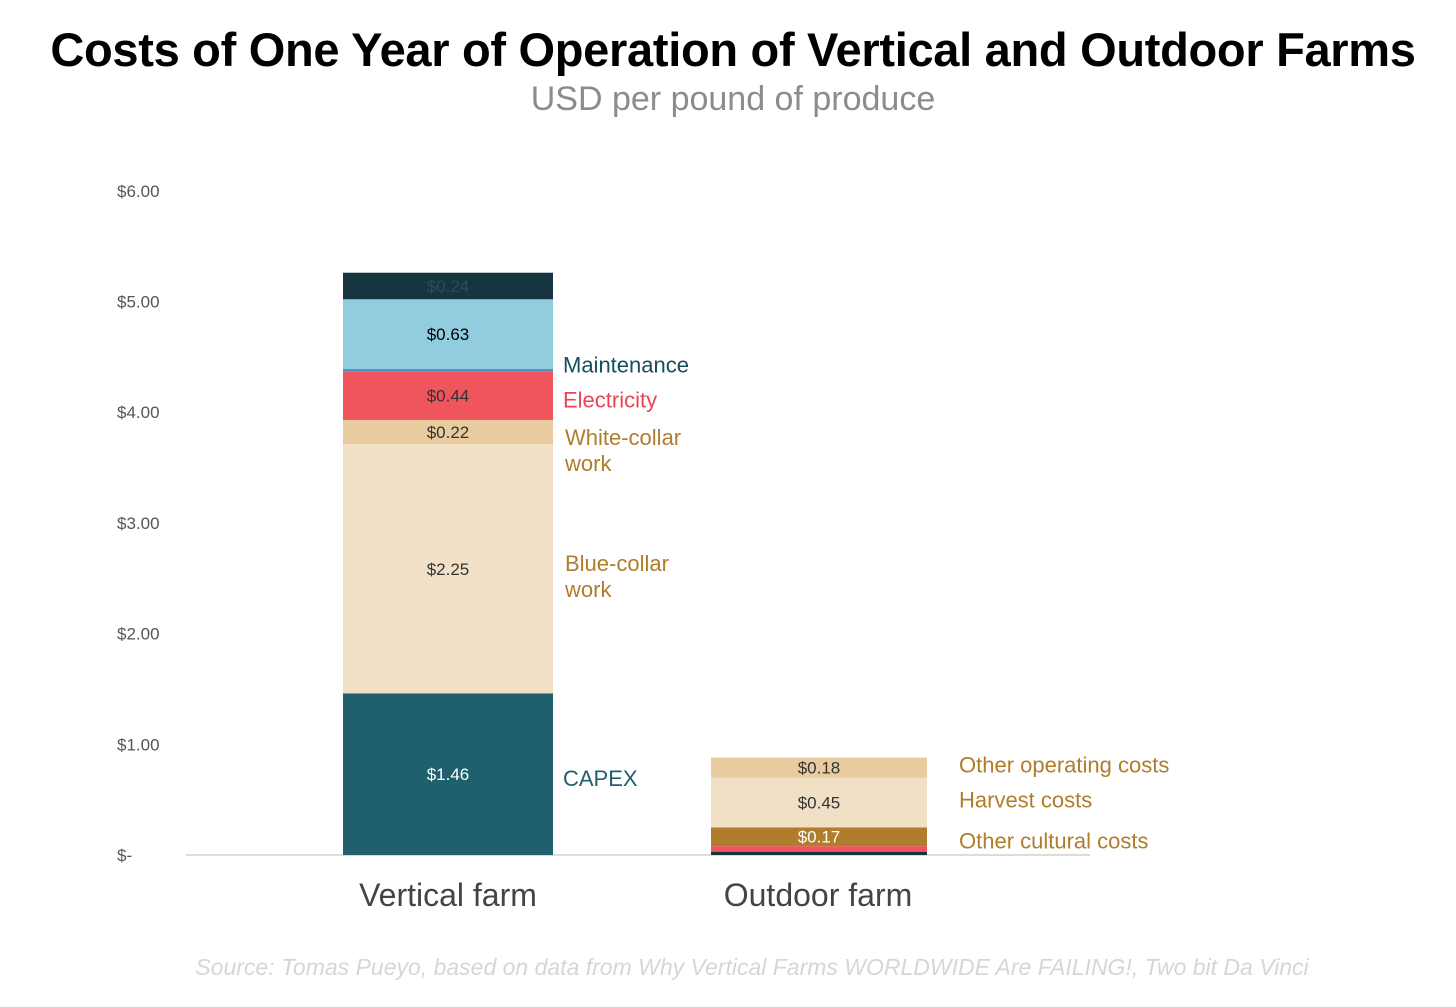 The width and height of the screenshot is (1456, 1007). I want to click on segment-label: Harvest costs, so click(1025, 799).